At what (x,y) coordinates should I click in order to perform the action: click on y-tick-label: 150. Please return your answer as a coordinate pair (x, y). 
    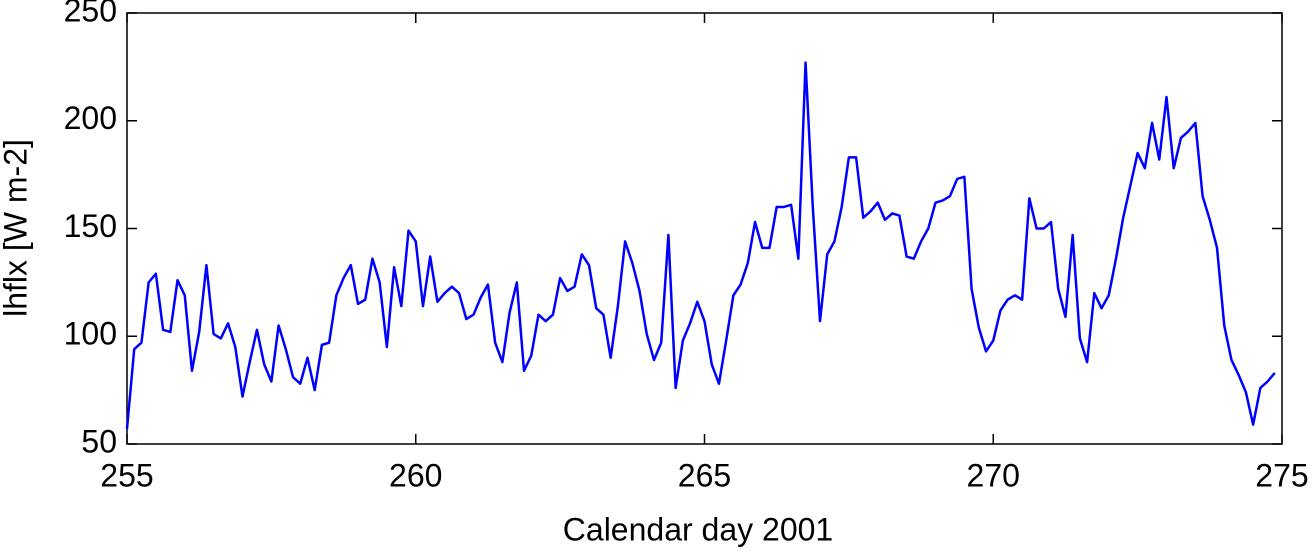
    Looking at the image, I should click on (90, 226).